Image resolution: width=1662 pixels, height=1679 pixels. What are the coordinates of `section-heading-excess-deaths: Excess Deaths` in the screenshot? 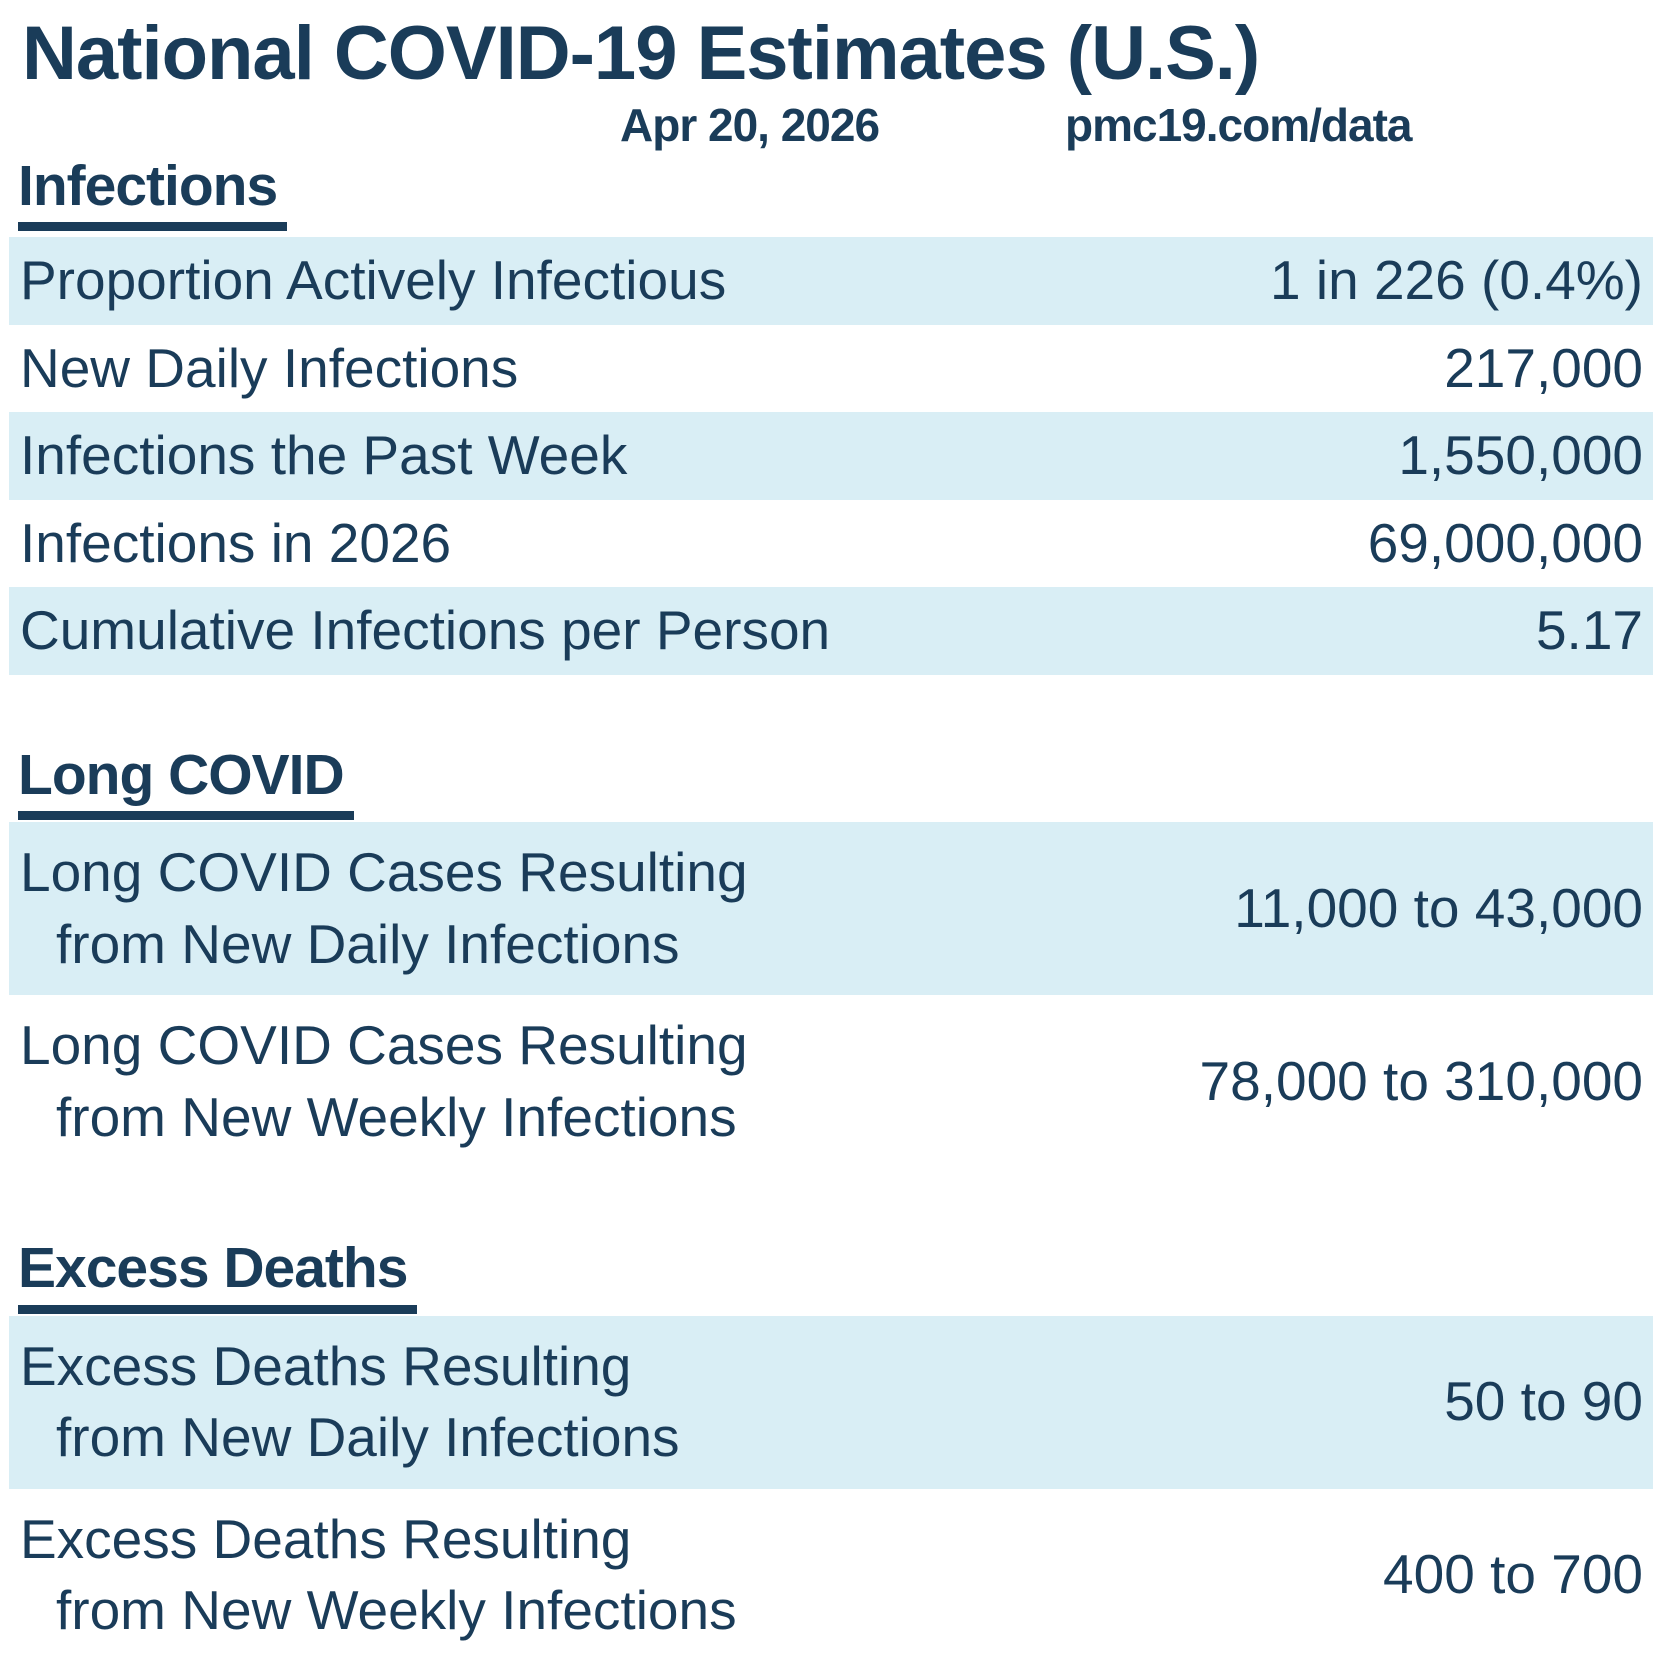 It's located at (218, 1275).